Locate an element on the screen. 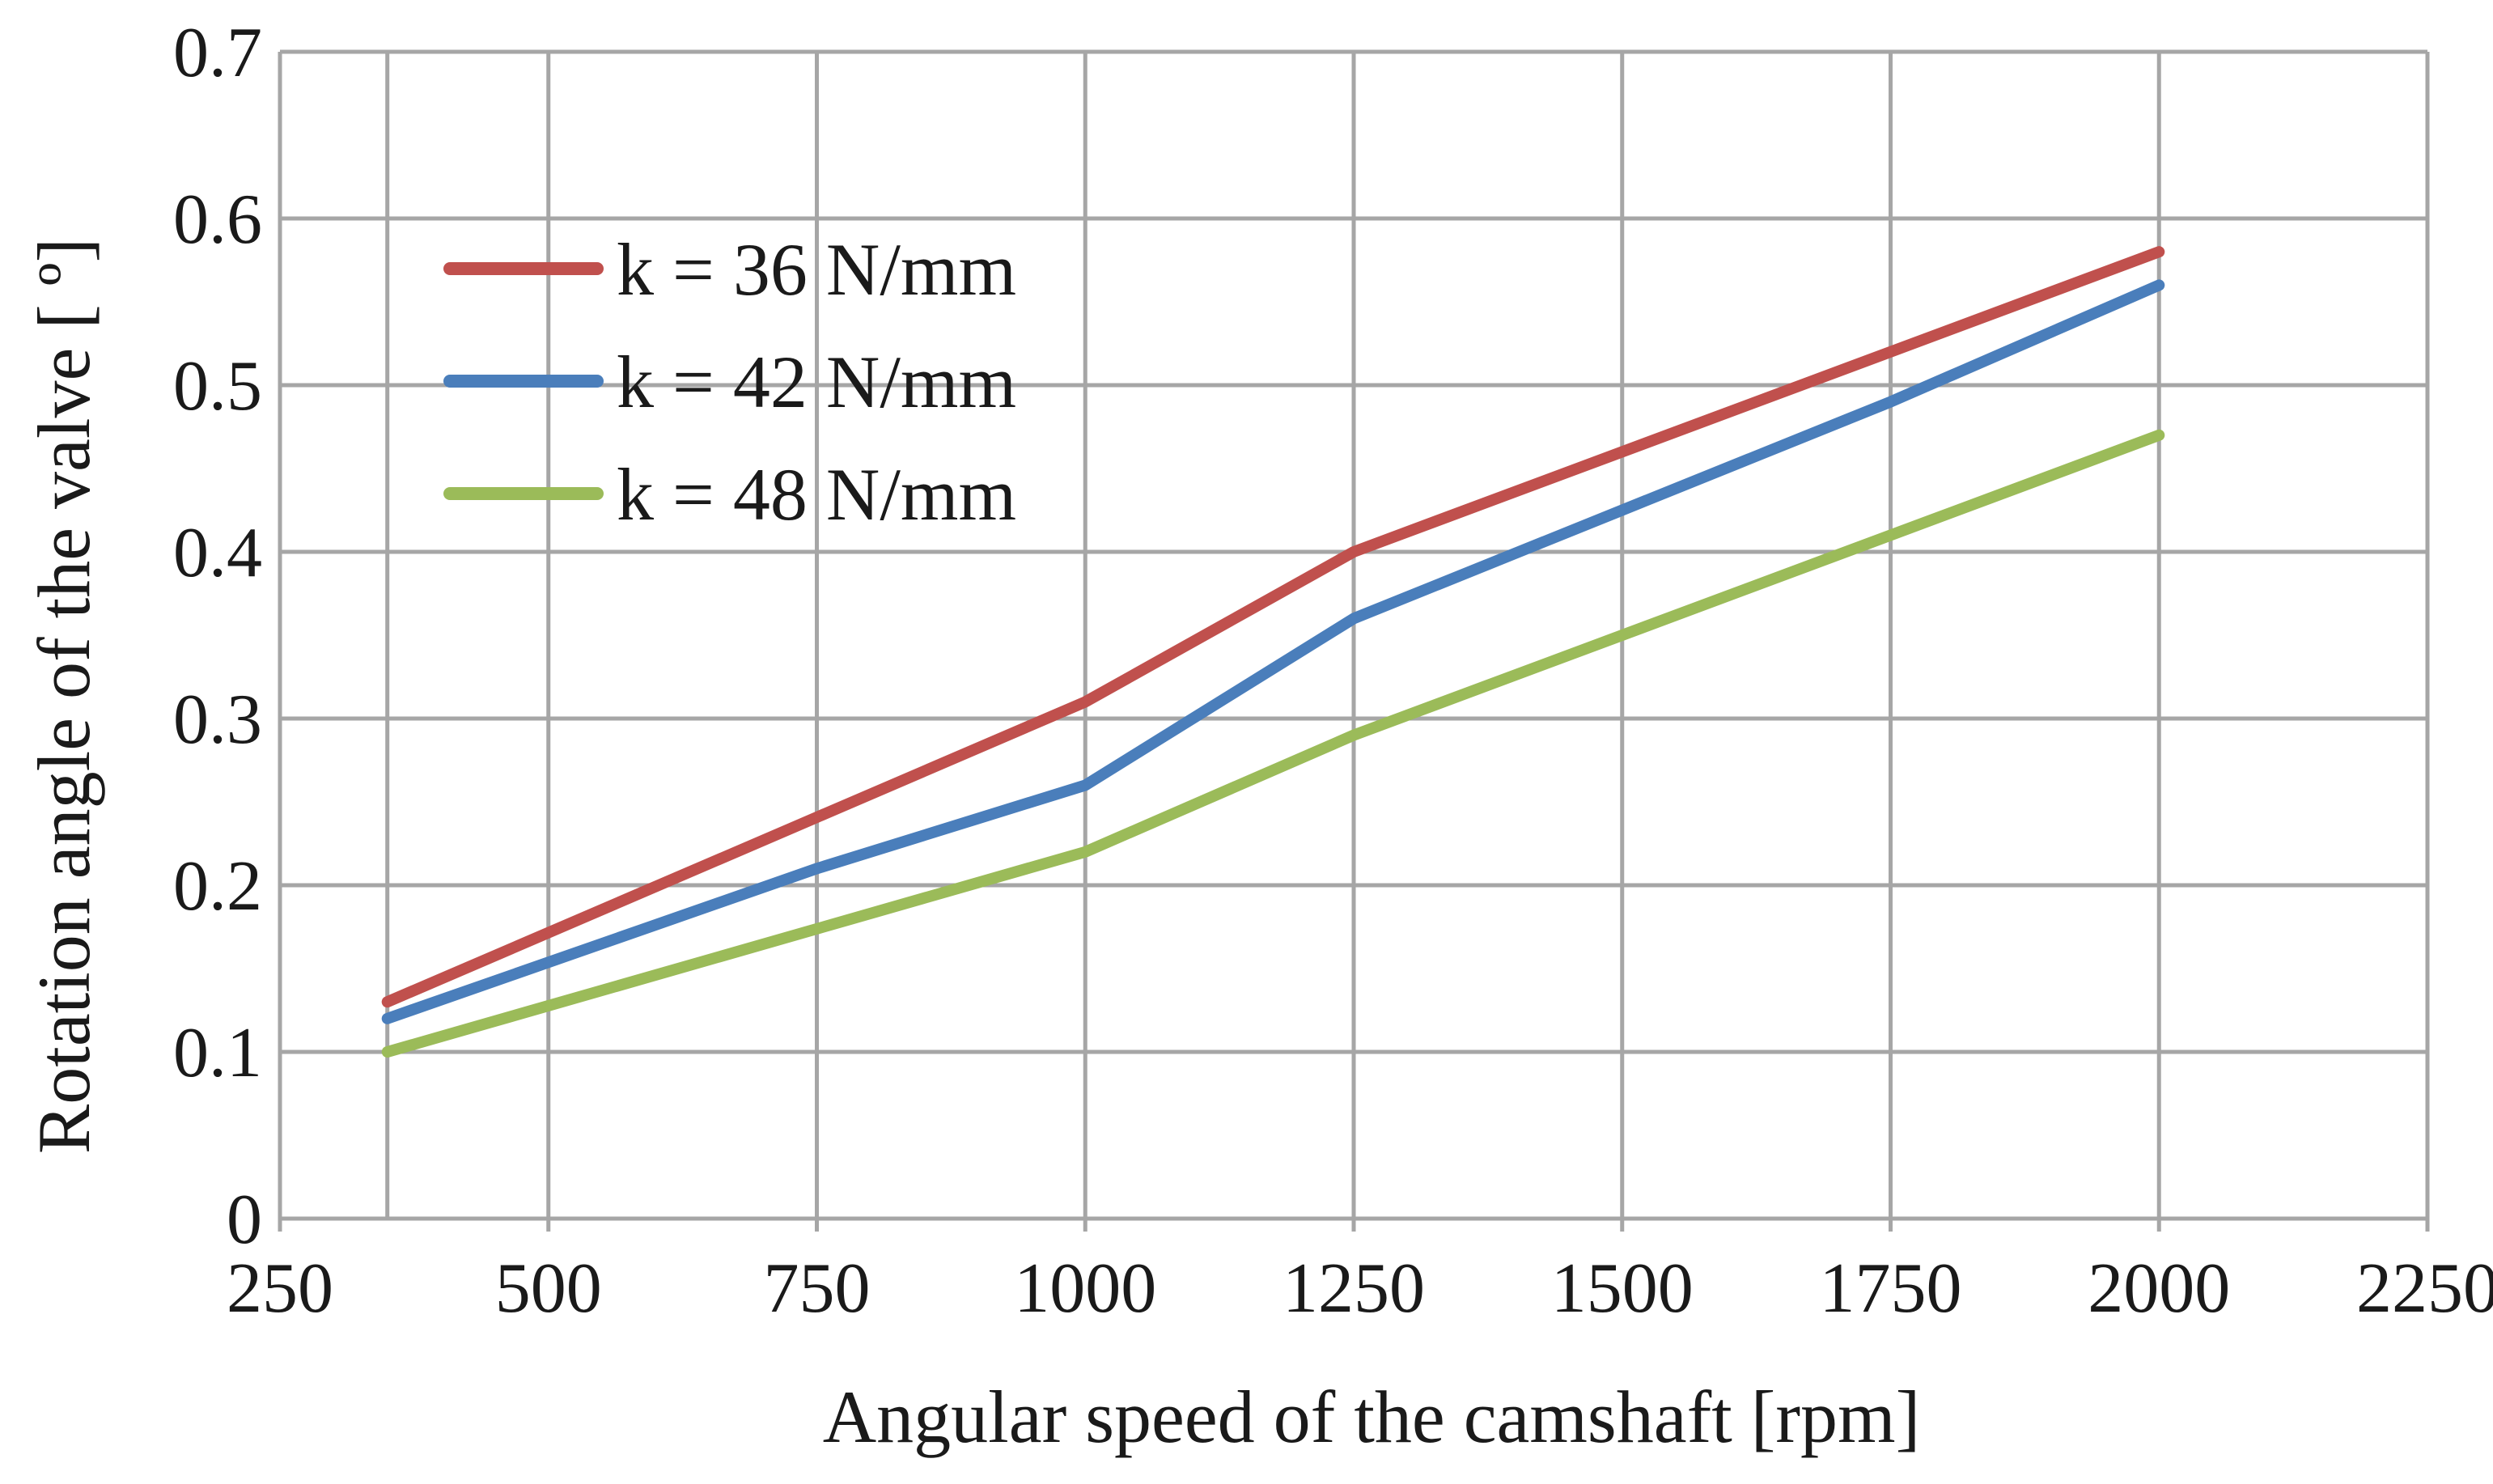 The width and height of the screenshot is (2493, 1484). legend-label-1: k = 36 N/mm is located at coordinates (817, 269).